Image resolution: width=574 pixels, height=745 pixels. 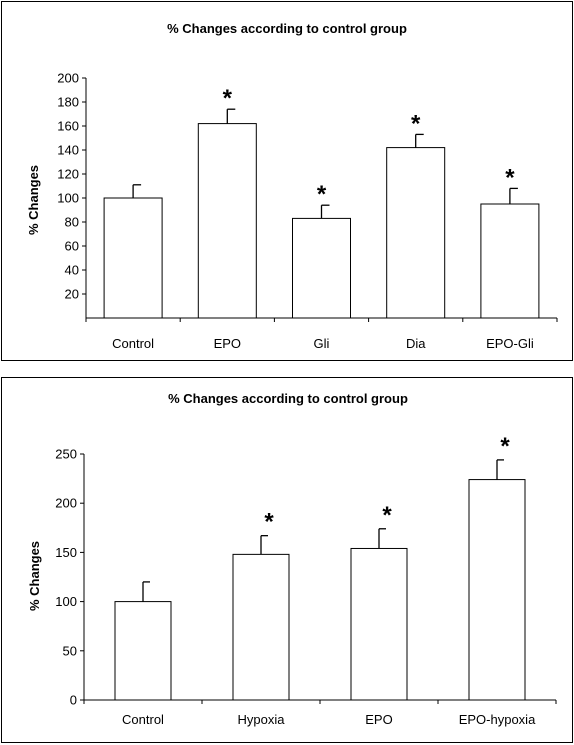 What do you see at coordinates (73, 700) in the screenshot?
I see `y-tick-label: 0` at bounding box center [73, 700].